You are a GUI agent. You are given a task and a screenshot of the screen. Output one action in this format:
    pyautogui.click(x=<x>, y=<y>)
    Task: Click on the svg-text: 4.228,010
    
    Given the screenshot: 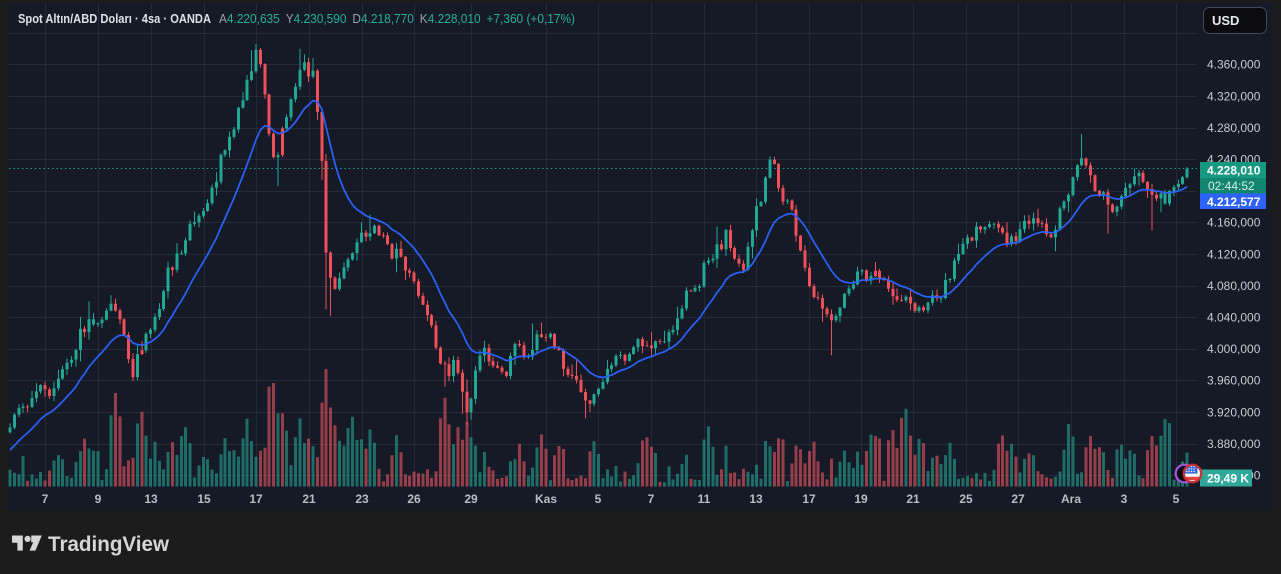 What is the action you would take?
    pyautogui.click(x=1234, y=171)
    